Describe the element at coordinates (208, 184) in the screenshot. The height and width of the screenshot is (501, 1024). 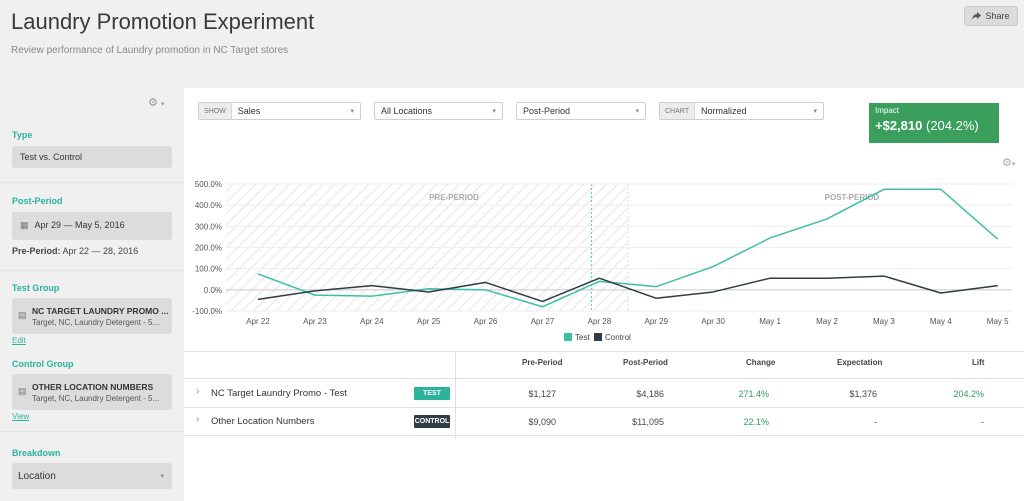
I see `y-tick-label: 500.0%` at that location.